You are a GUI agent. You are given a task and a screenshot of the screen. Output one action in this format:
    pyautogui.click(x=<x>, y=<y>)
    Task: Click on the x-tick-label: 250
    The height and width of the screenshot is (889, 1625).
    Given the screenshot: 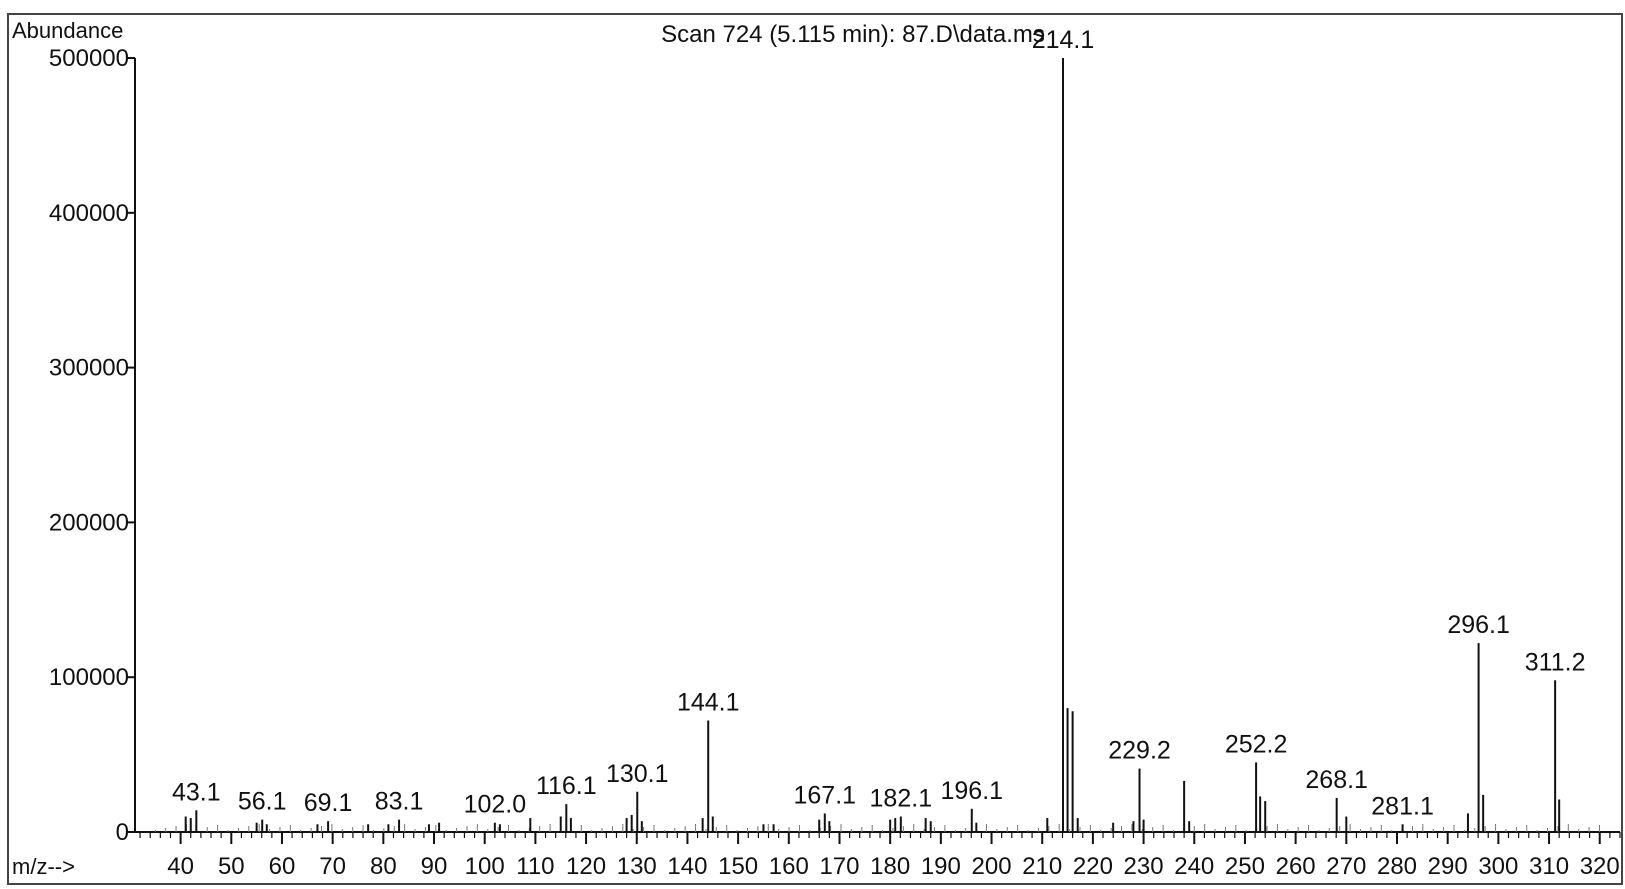 What is the action you would take?
    pyautogui.click(x=1245, y=866)
    